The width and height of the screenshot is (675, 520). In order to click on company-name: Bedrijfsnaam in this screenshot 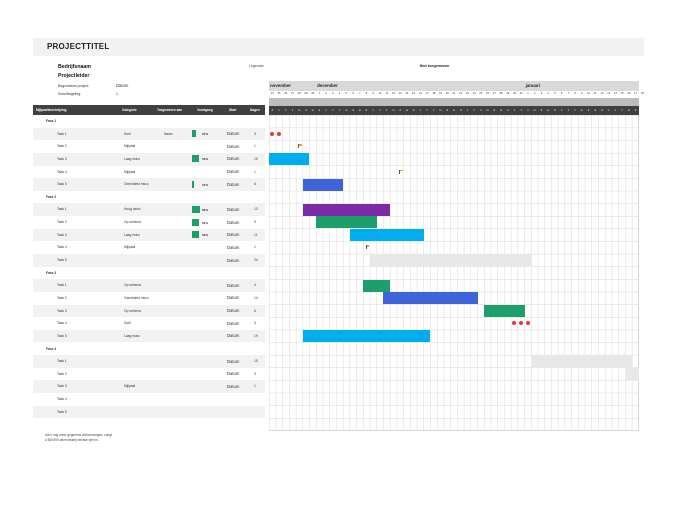, I will do `click(74, 67)`.